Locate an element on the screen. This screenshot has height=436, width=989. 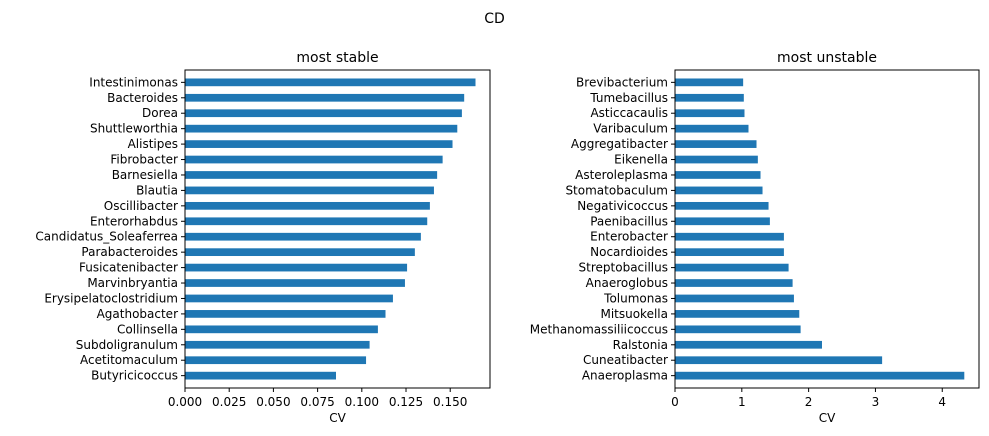
category-label: Streptobacillus is located at coordinates (623, 268).